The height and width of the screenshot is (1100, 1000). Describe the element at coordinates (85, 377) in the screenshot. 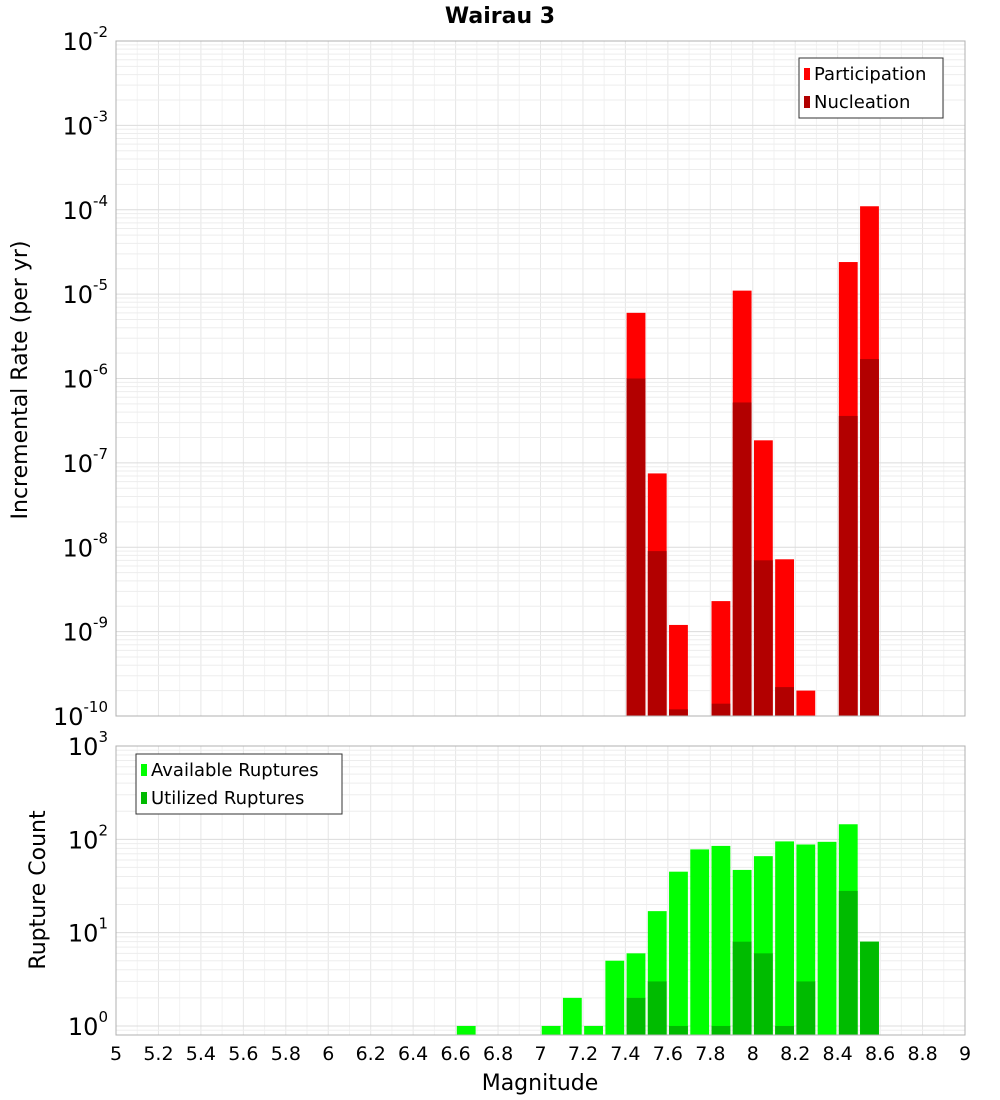

I see `y-tick-label: 10⁻⁶` at that location.